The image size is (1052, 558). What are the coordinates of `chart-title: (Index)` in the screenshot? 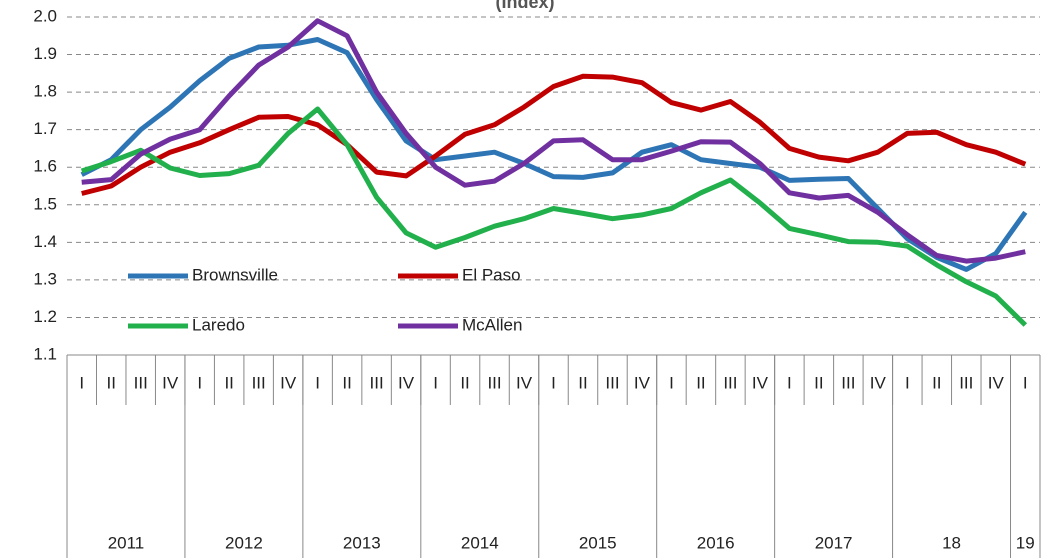 It's located at (524, 6).